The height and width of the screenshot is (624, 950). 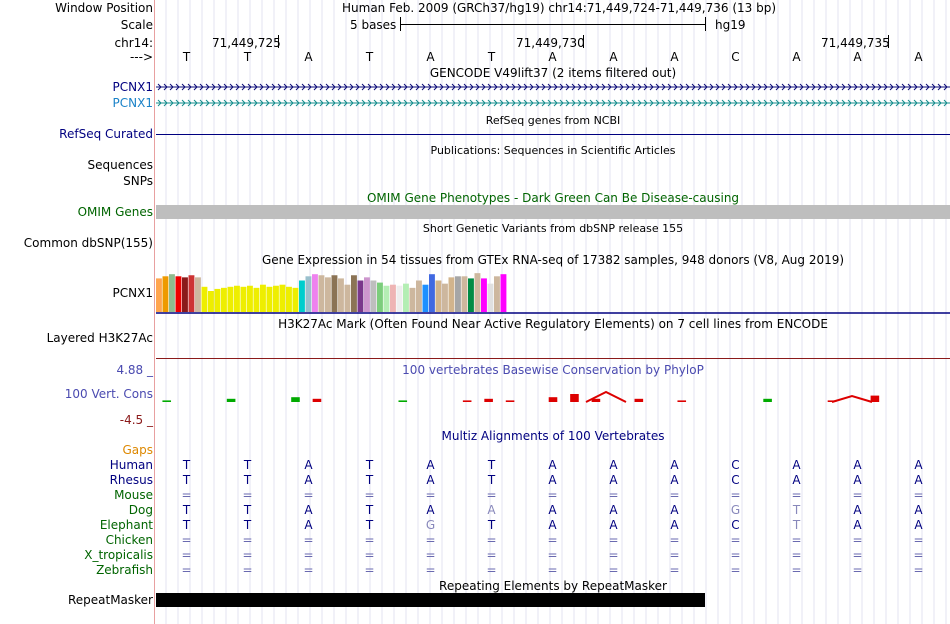 I want to click on h3k27ac-track-label: Layered H3K27Ac, so click(x=99, y=338).